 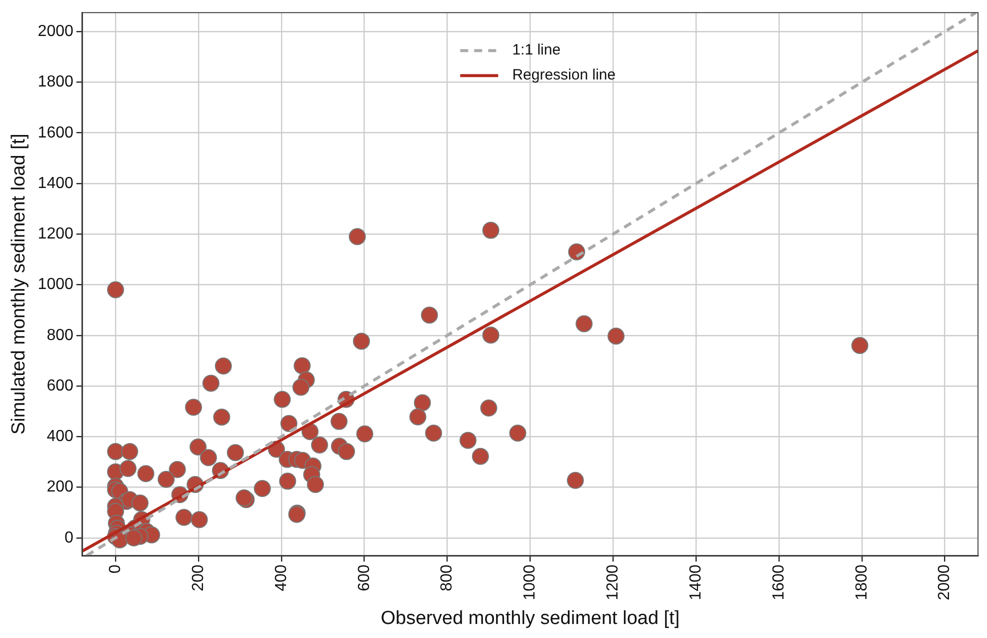 What do you see at coordinates (447, 578) in the screenshot?
I see `x-tick-label: 800` at bounding box center [447, 578].